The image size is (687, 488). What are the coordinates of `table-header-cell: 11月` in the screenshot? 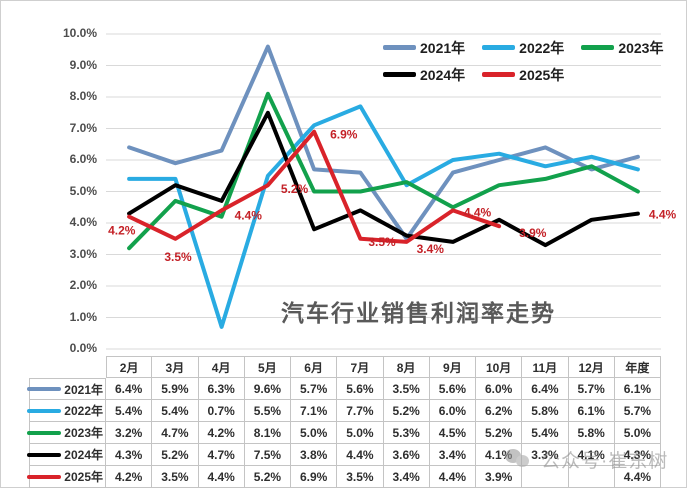 It's located at (545, 367).